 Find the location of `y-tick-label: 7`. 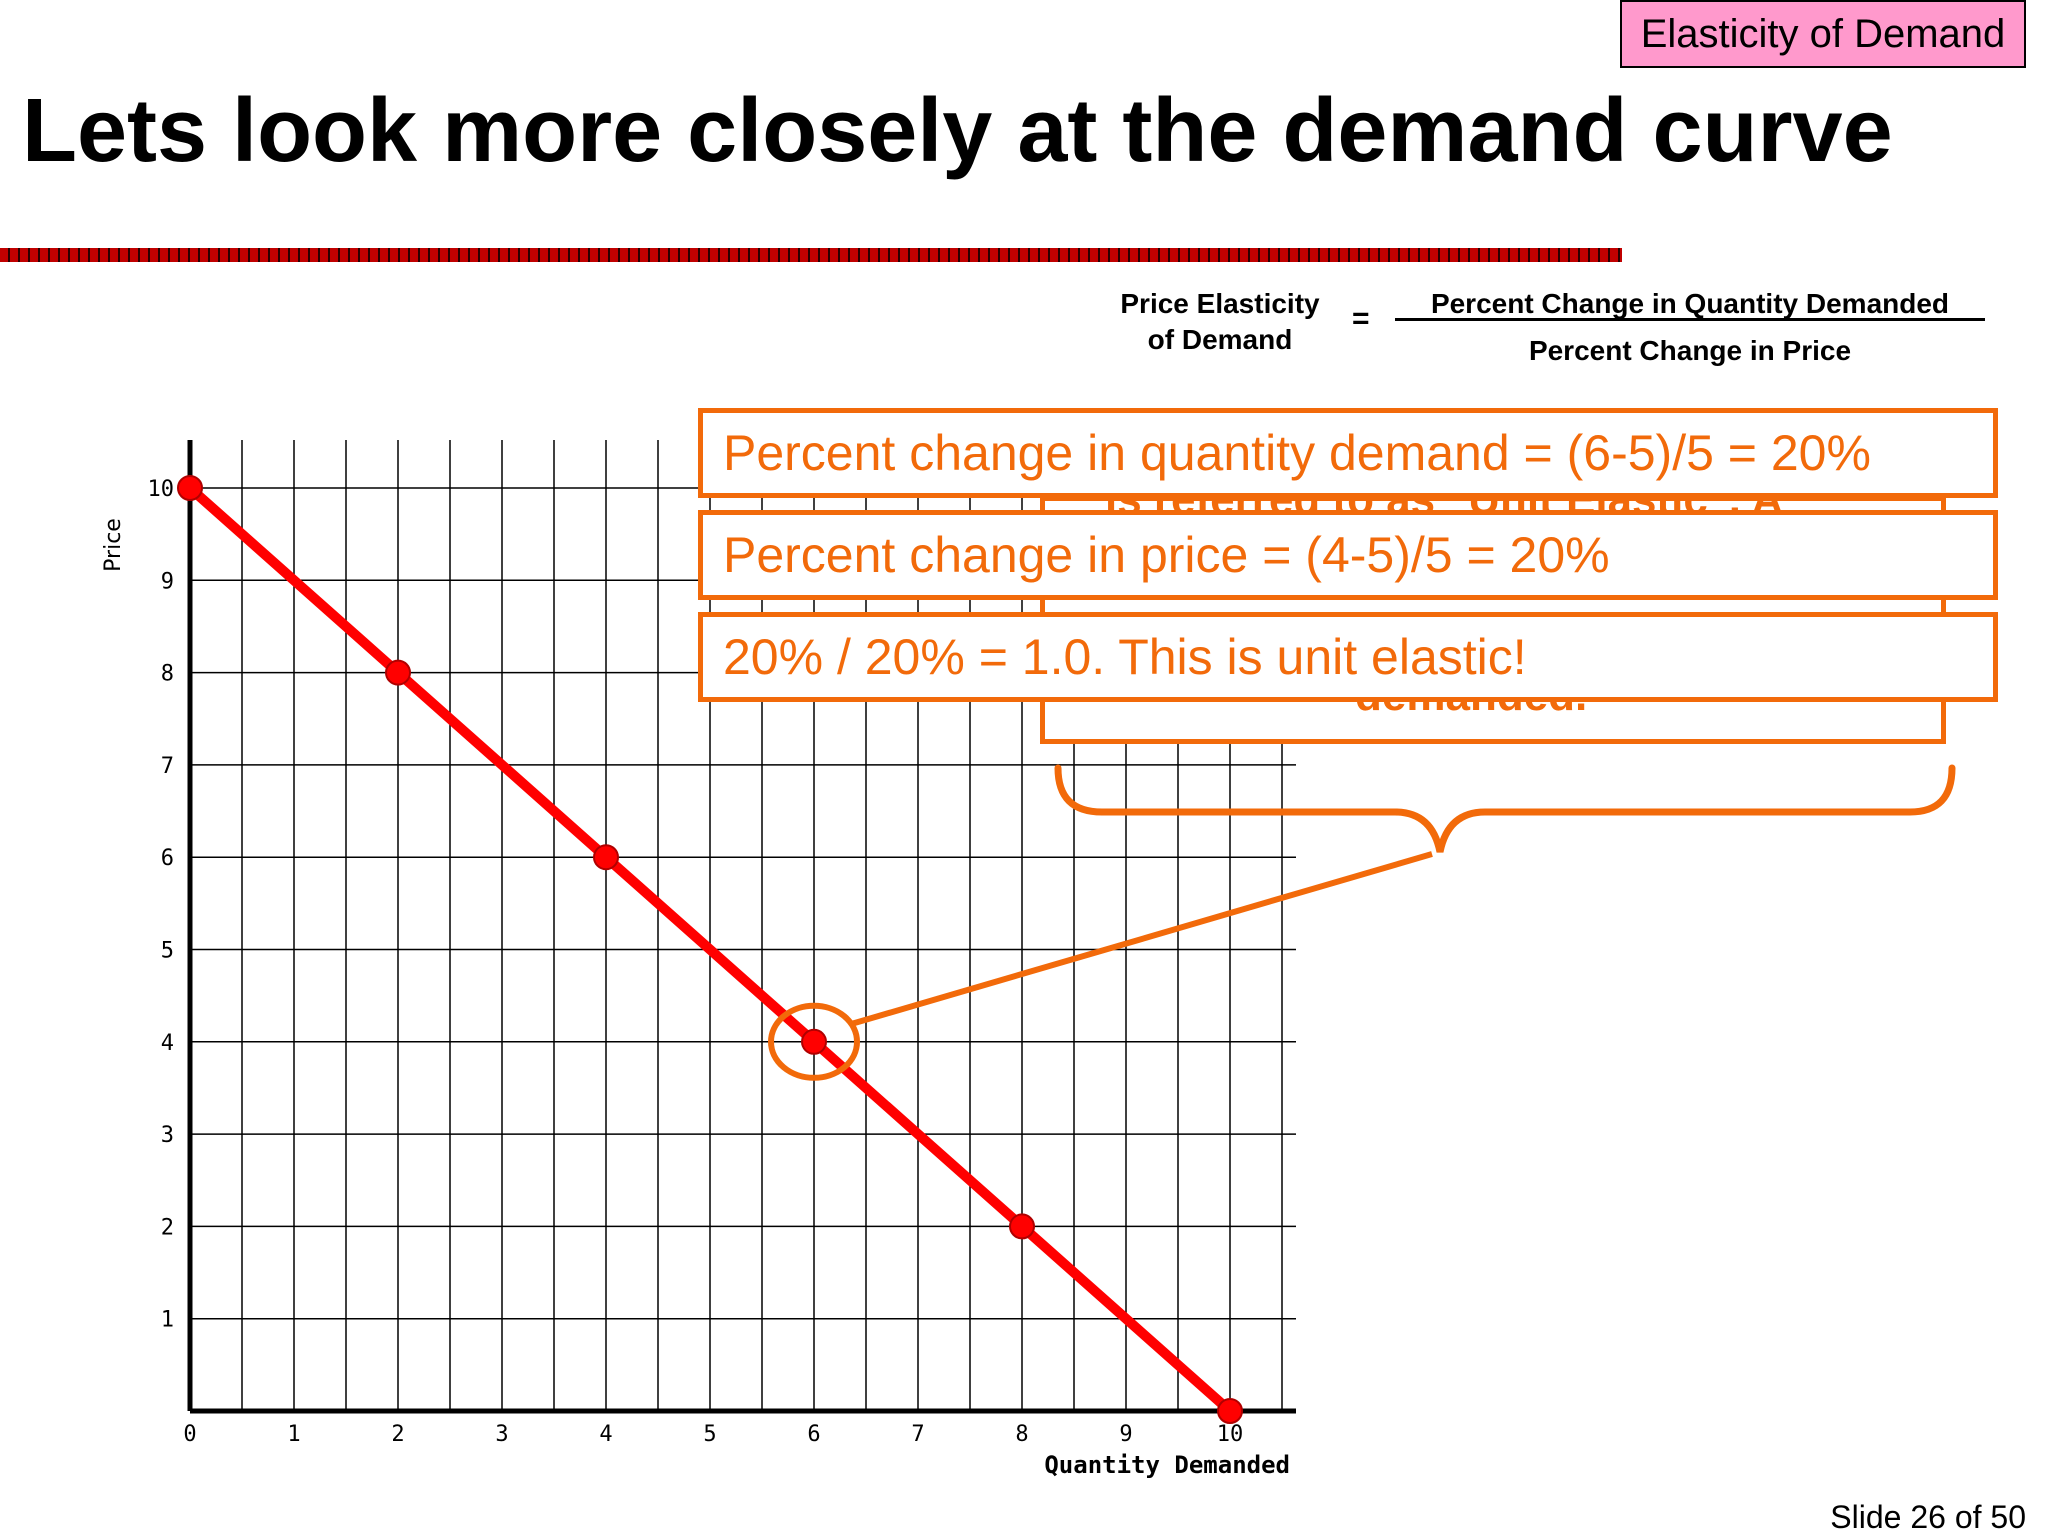

y-tick-label: 7 is located at coordinates (167, 766).